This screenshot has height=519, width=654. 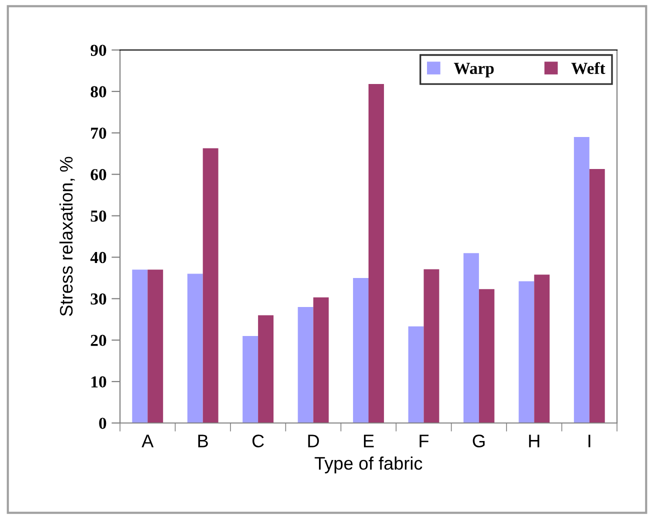 What do you see at coordinates (102, 423) in the screenshot?
I see `y-tick-label: 0` at bounding box center [102, 423].